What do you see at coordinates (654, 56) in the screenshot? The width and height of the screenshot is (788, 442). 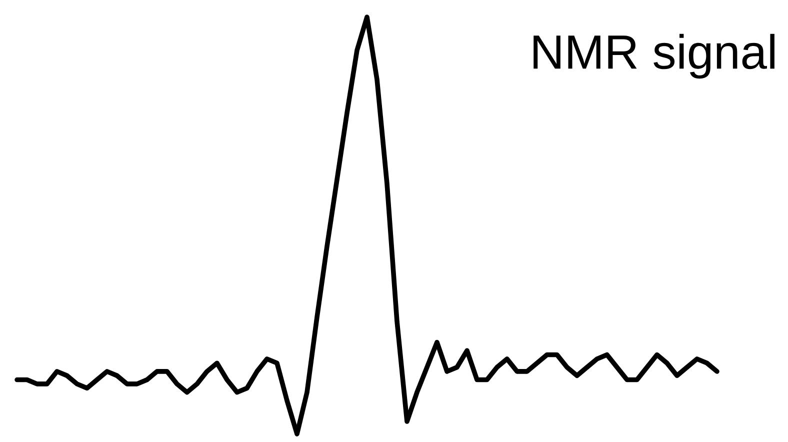 I see `chart-title: NMR signal` at bounding box center [654, 56].